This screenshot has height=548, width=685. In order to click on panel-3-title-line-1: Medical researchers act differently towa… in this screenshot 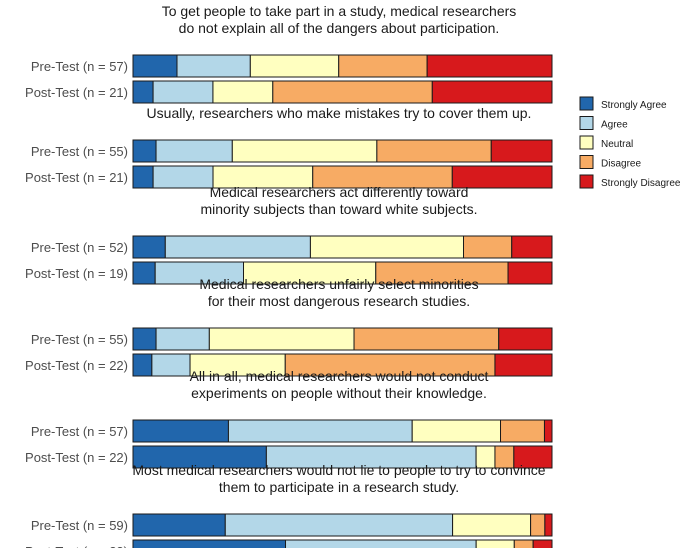, I will do `click(339, 192)`.